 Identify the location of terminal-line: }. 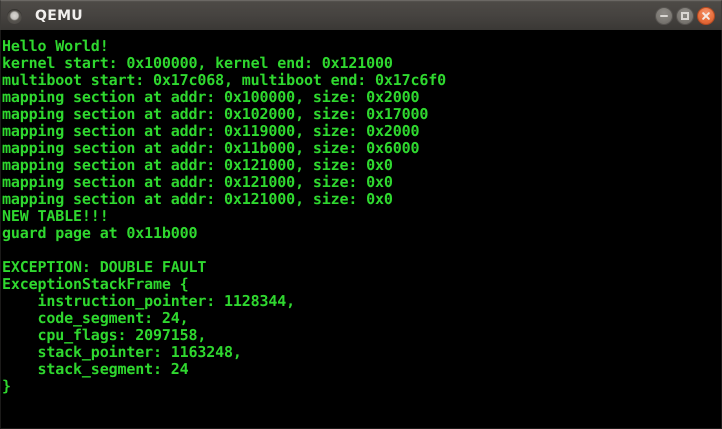
(6, 386).